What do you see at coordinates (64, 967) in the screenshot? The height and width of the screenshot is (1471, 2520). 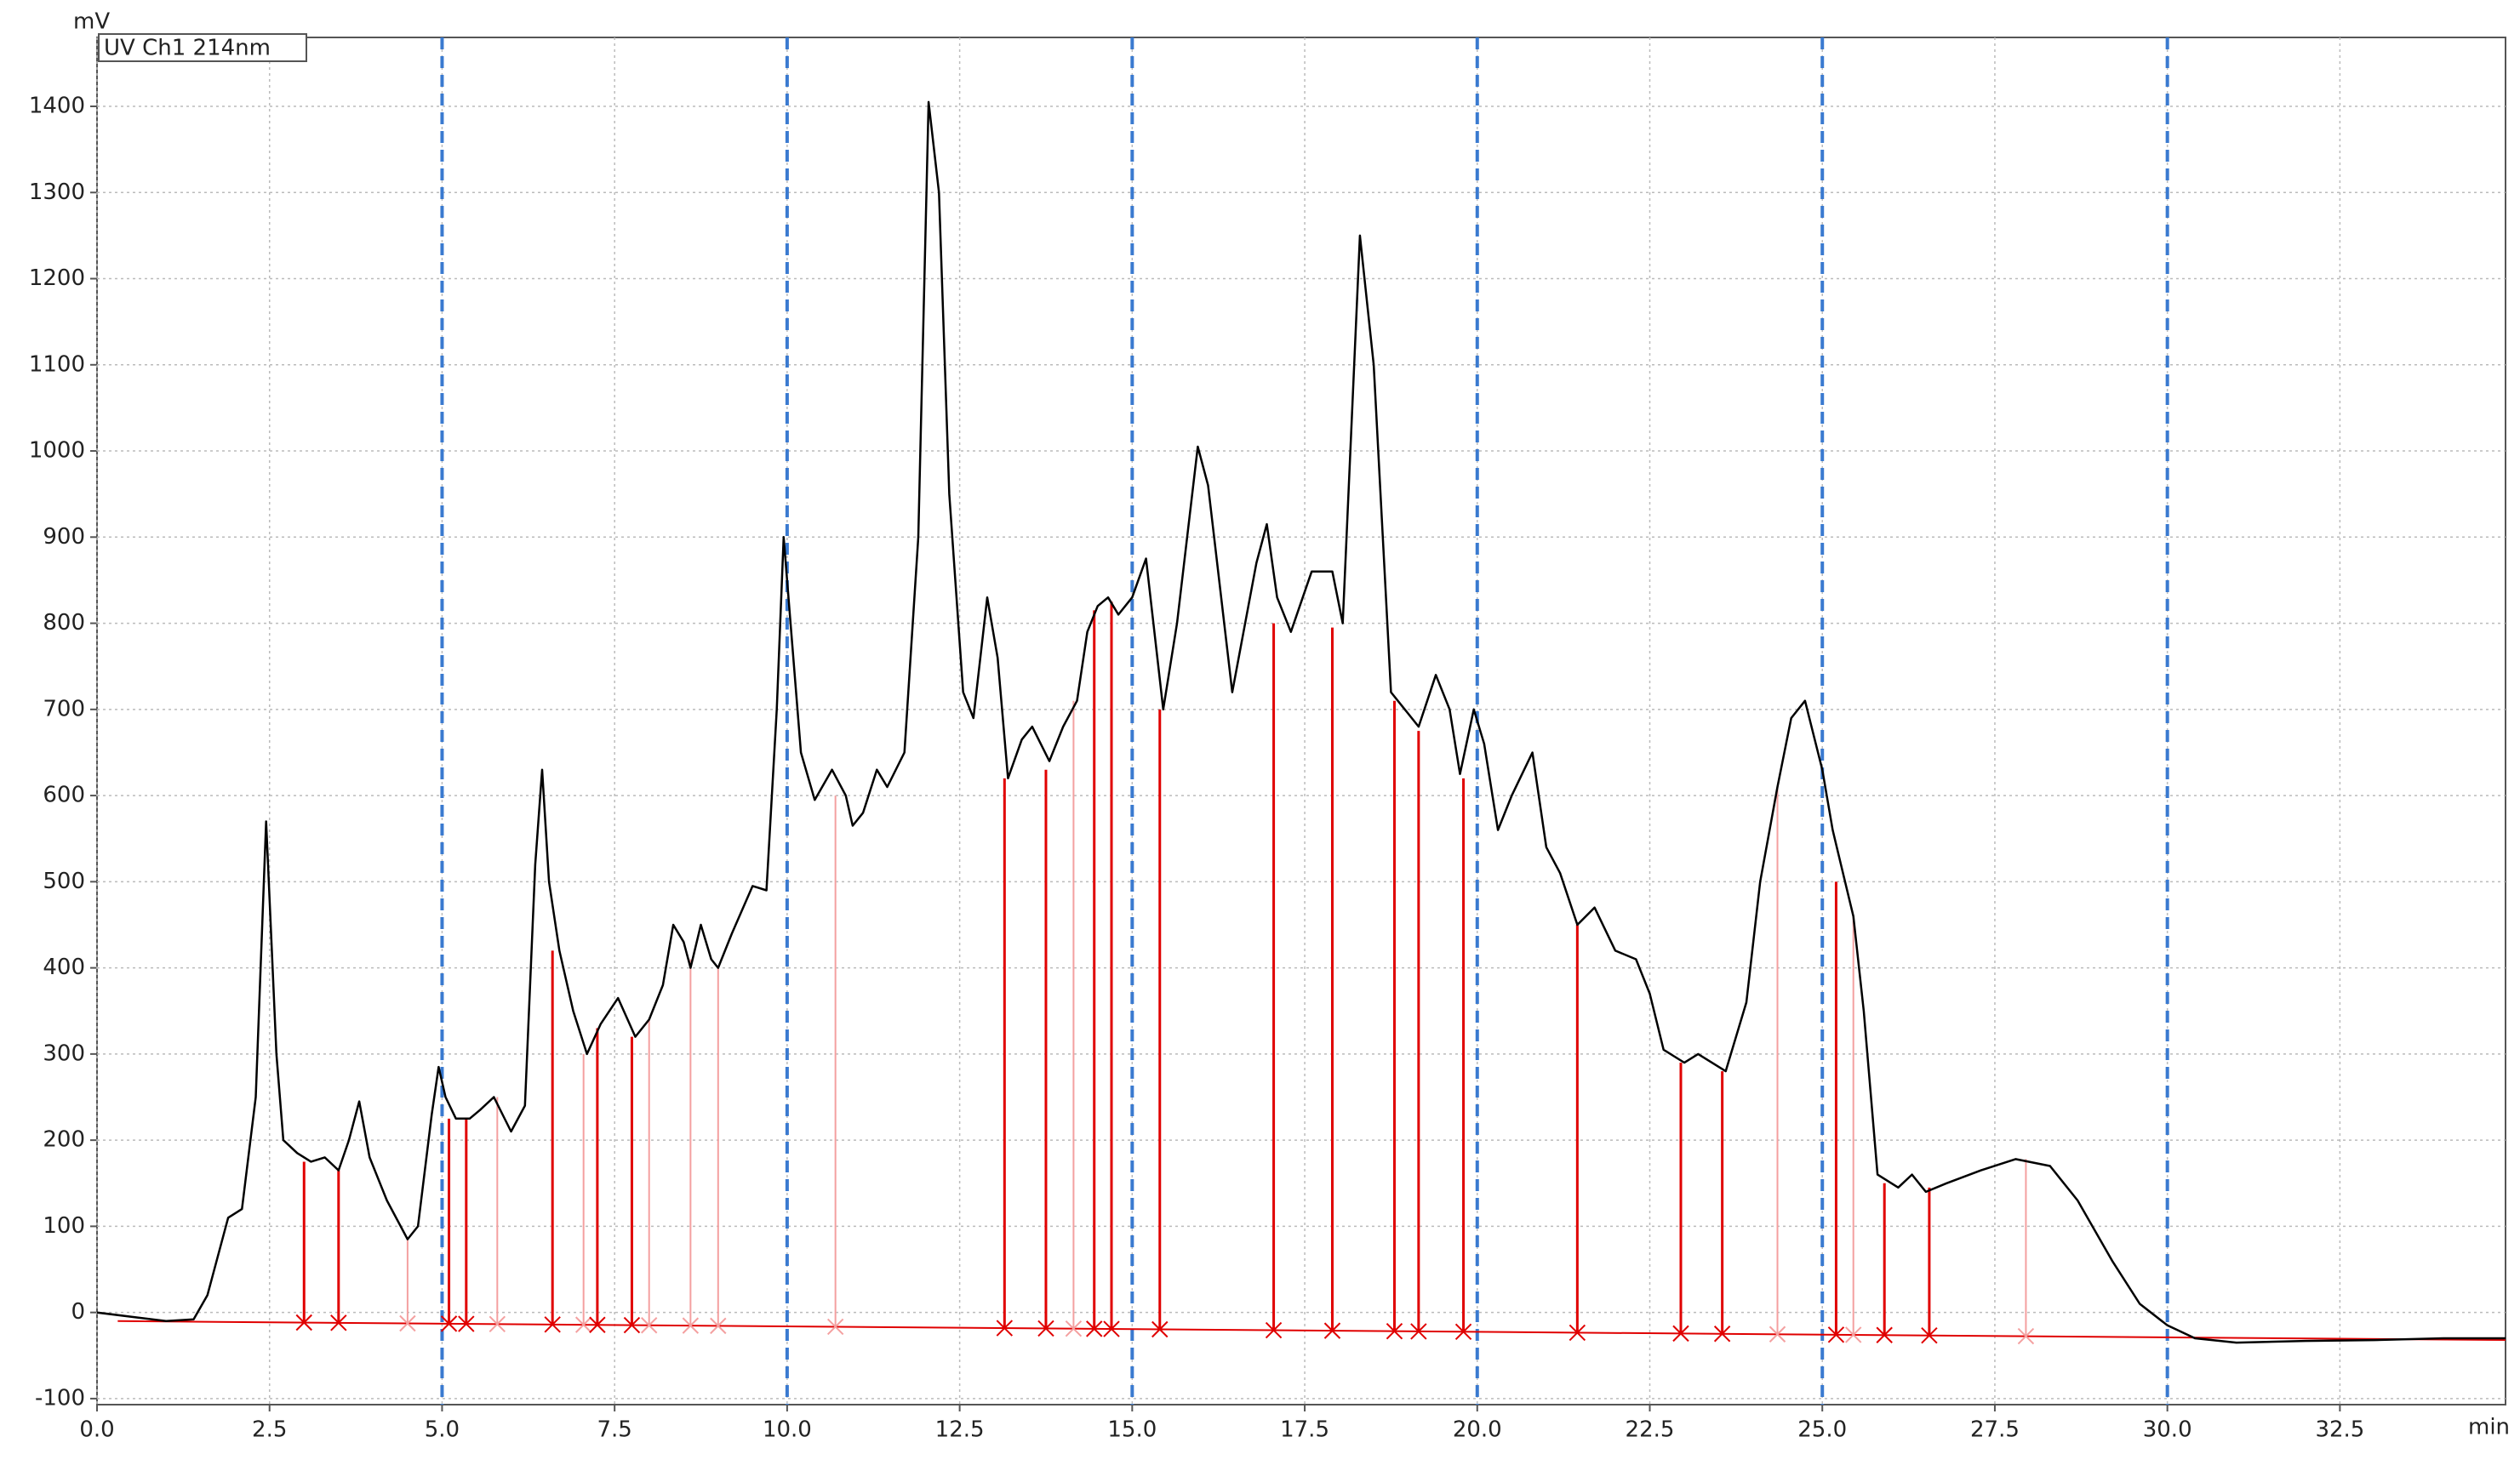 I see `y-tick-label: 400` at bounding box center [64, 967].